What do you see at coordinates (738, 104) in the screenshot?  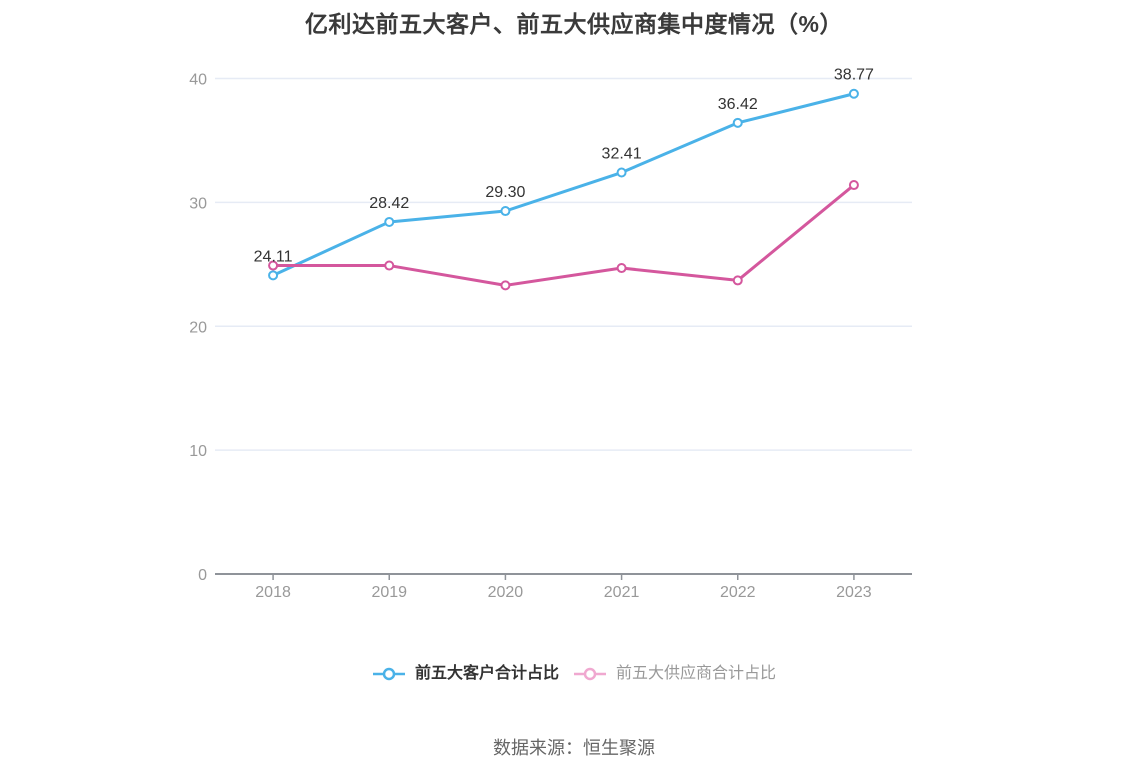 I see `data-label-0-2022: 36.42` at bounding box center [738, 104].